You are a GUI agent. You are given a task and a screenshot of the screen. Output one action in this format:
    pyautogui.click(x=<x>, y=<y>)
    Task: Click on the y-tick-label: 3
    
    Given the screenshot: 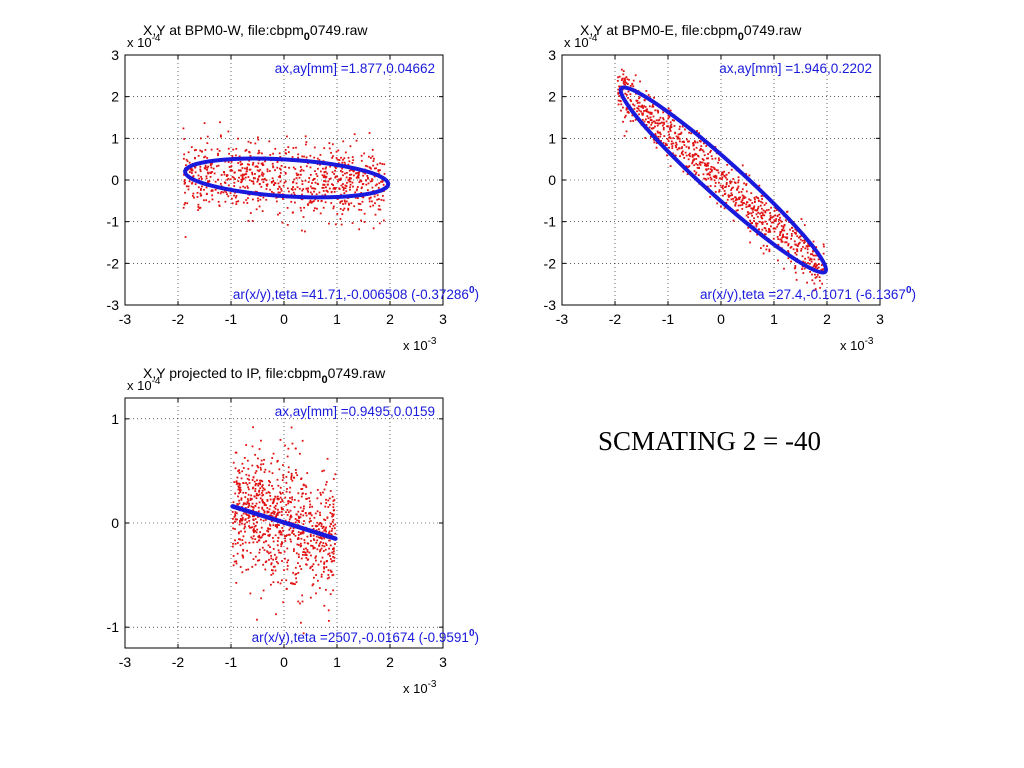 What is the action you would take?
    pyautogui.click(x=552, y=55)
    